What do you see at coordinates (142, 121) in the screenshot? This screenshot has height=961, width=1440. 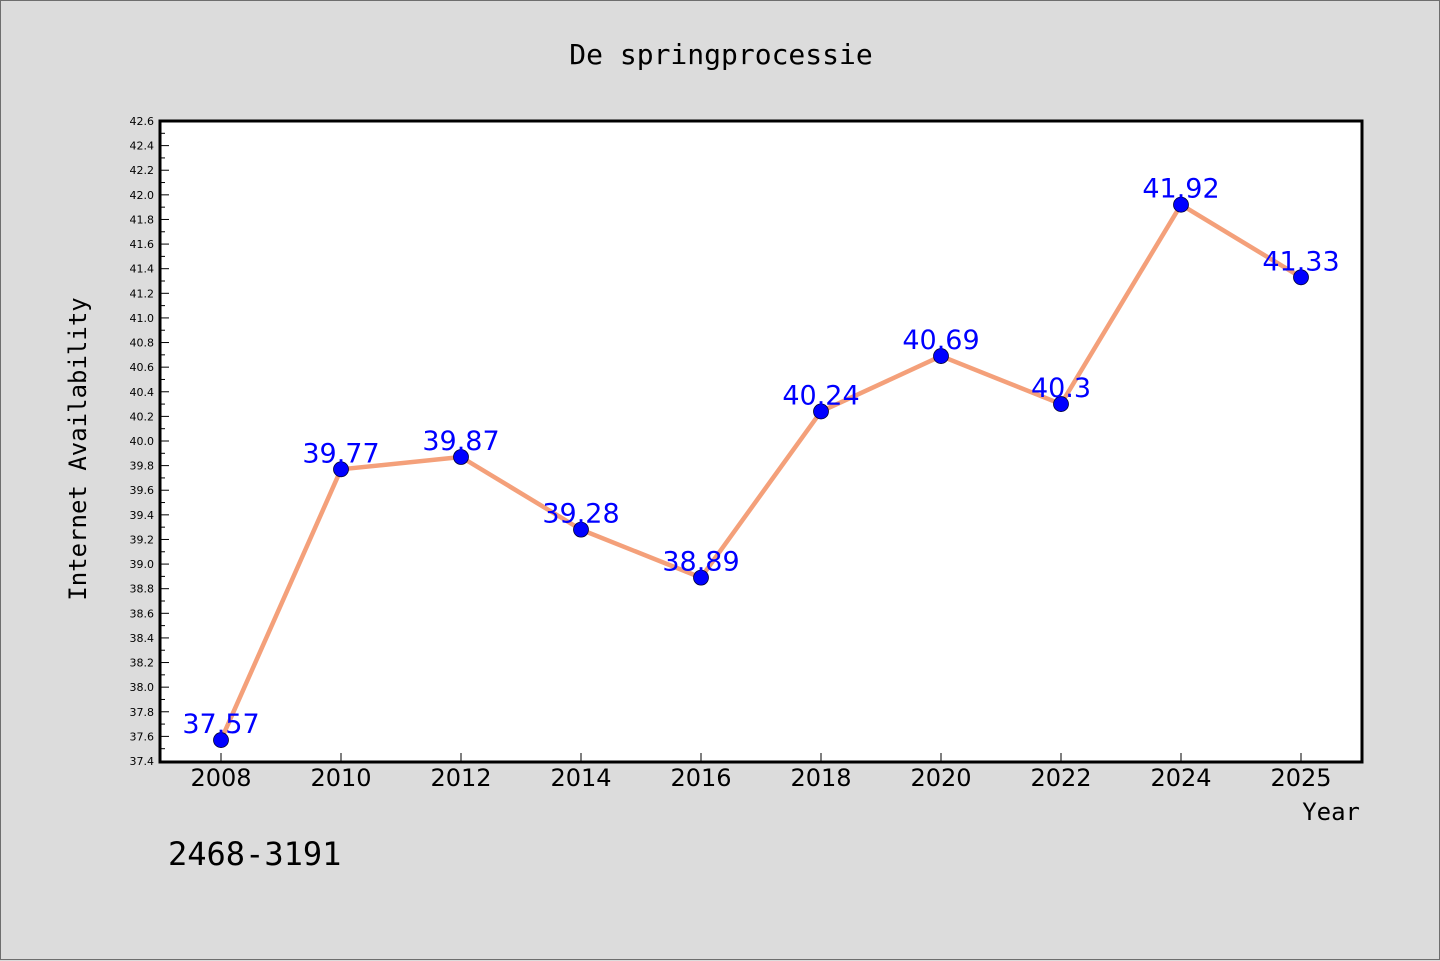 I see `y-tick-label: 42.6` at bounding box center [142, 121].